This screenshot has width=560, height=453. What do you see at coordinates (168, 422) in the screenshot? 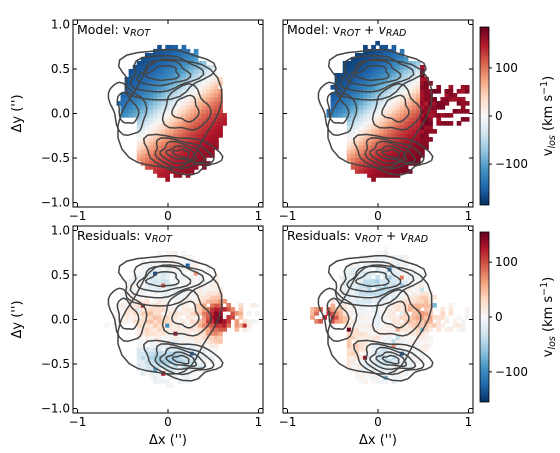
I see `x-tick-label: 0` at bounding box center [168, 422].